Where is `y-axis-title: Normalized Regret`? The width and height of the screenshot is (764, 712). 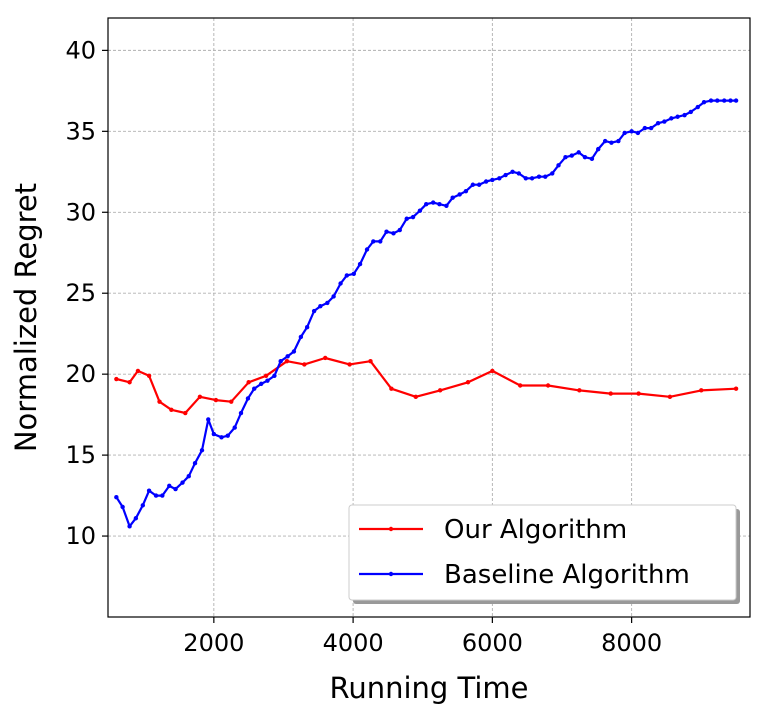
y-axis-title: Normalized Regret is located at coordinates (26, 317).